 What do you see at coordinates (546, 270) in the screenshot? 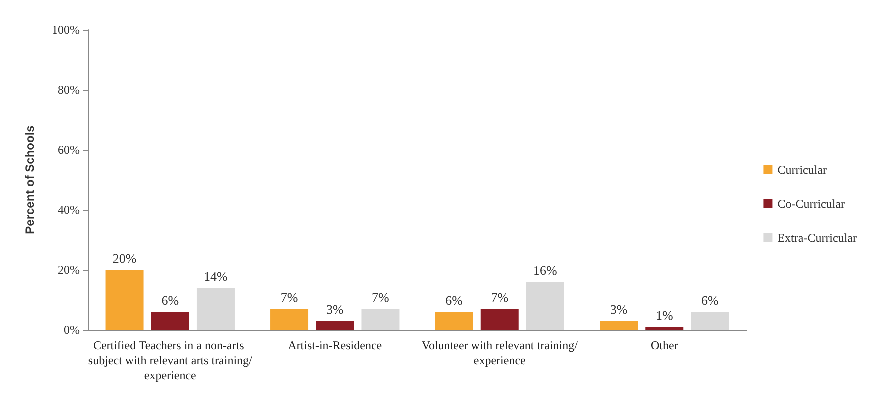
I see `data-label: 16%` at bounding box center [546, 270].